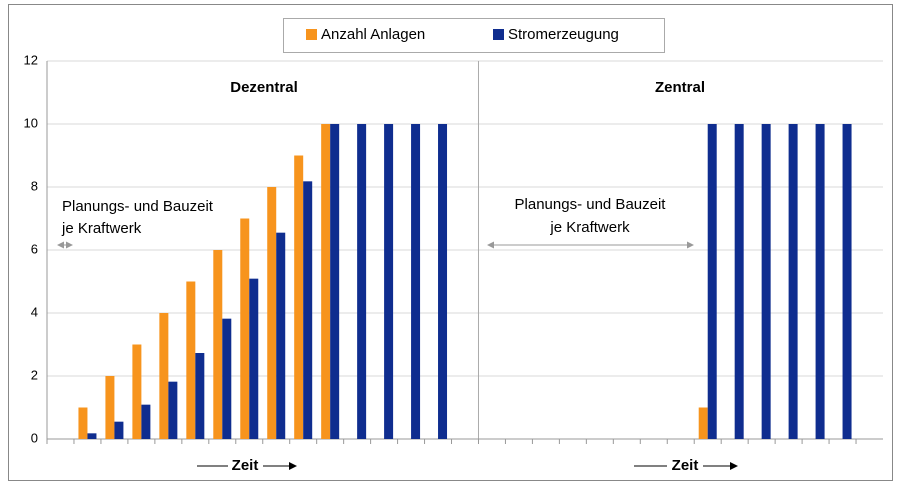  I want to click on y-tick-label: 4, so click(34, 311).